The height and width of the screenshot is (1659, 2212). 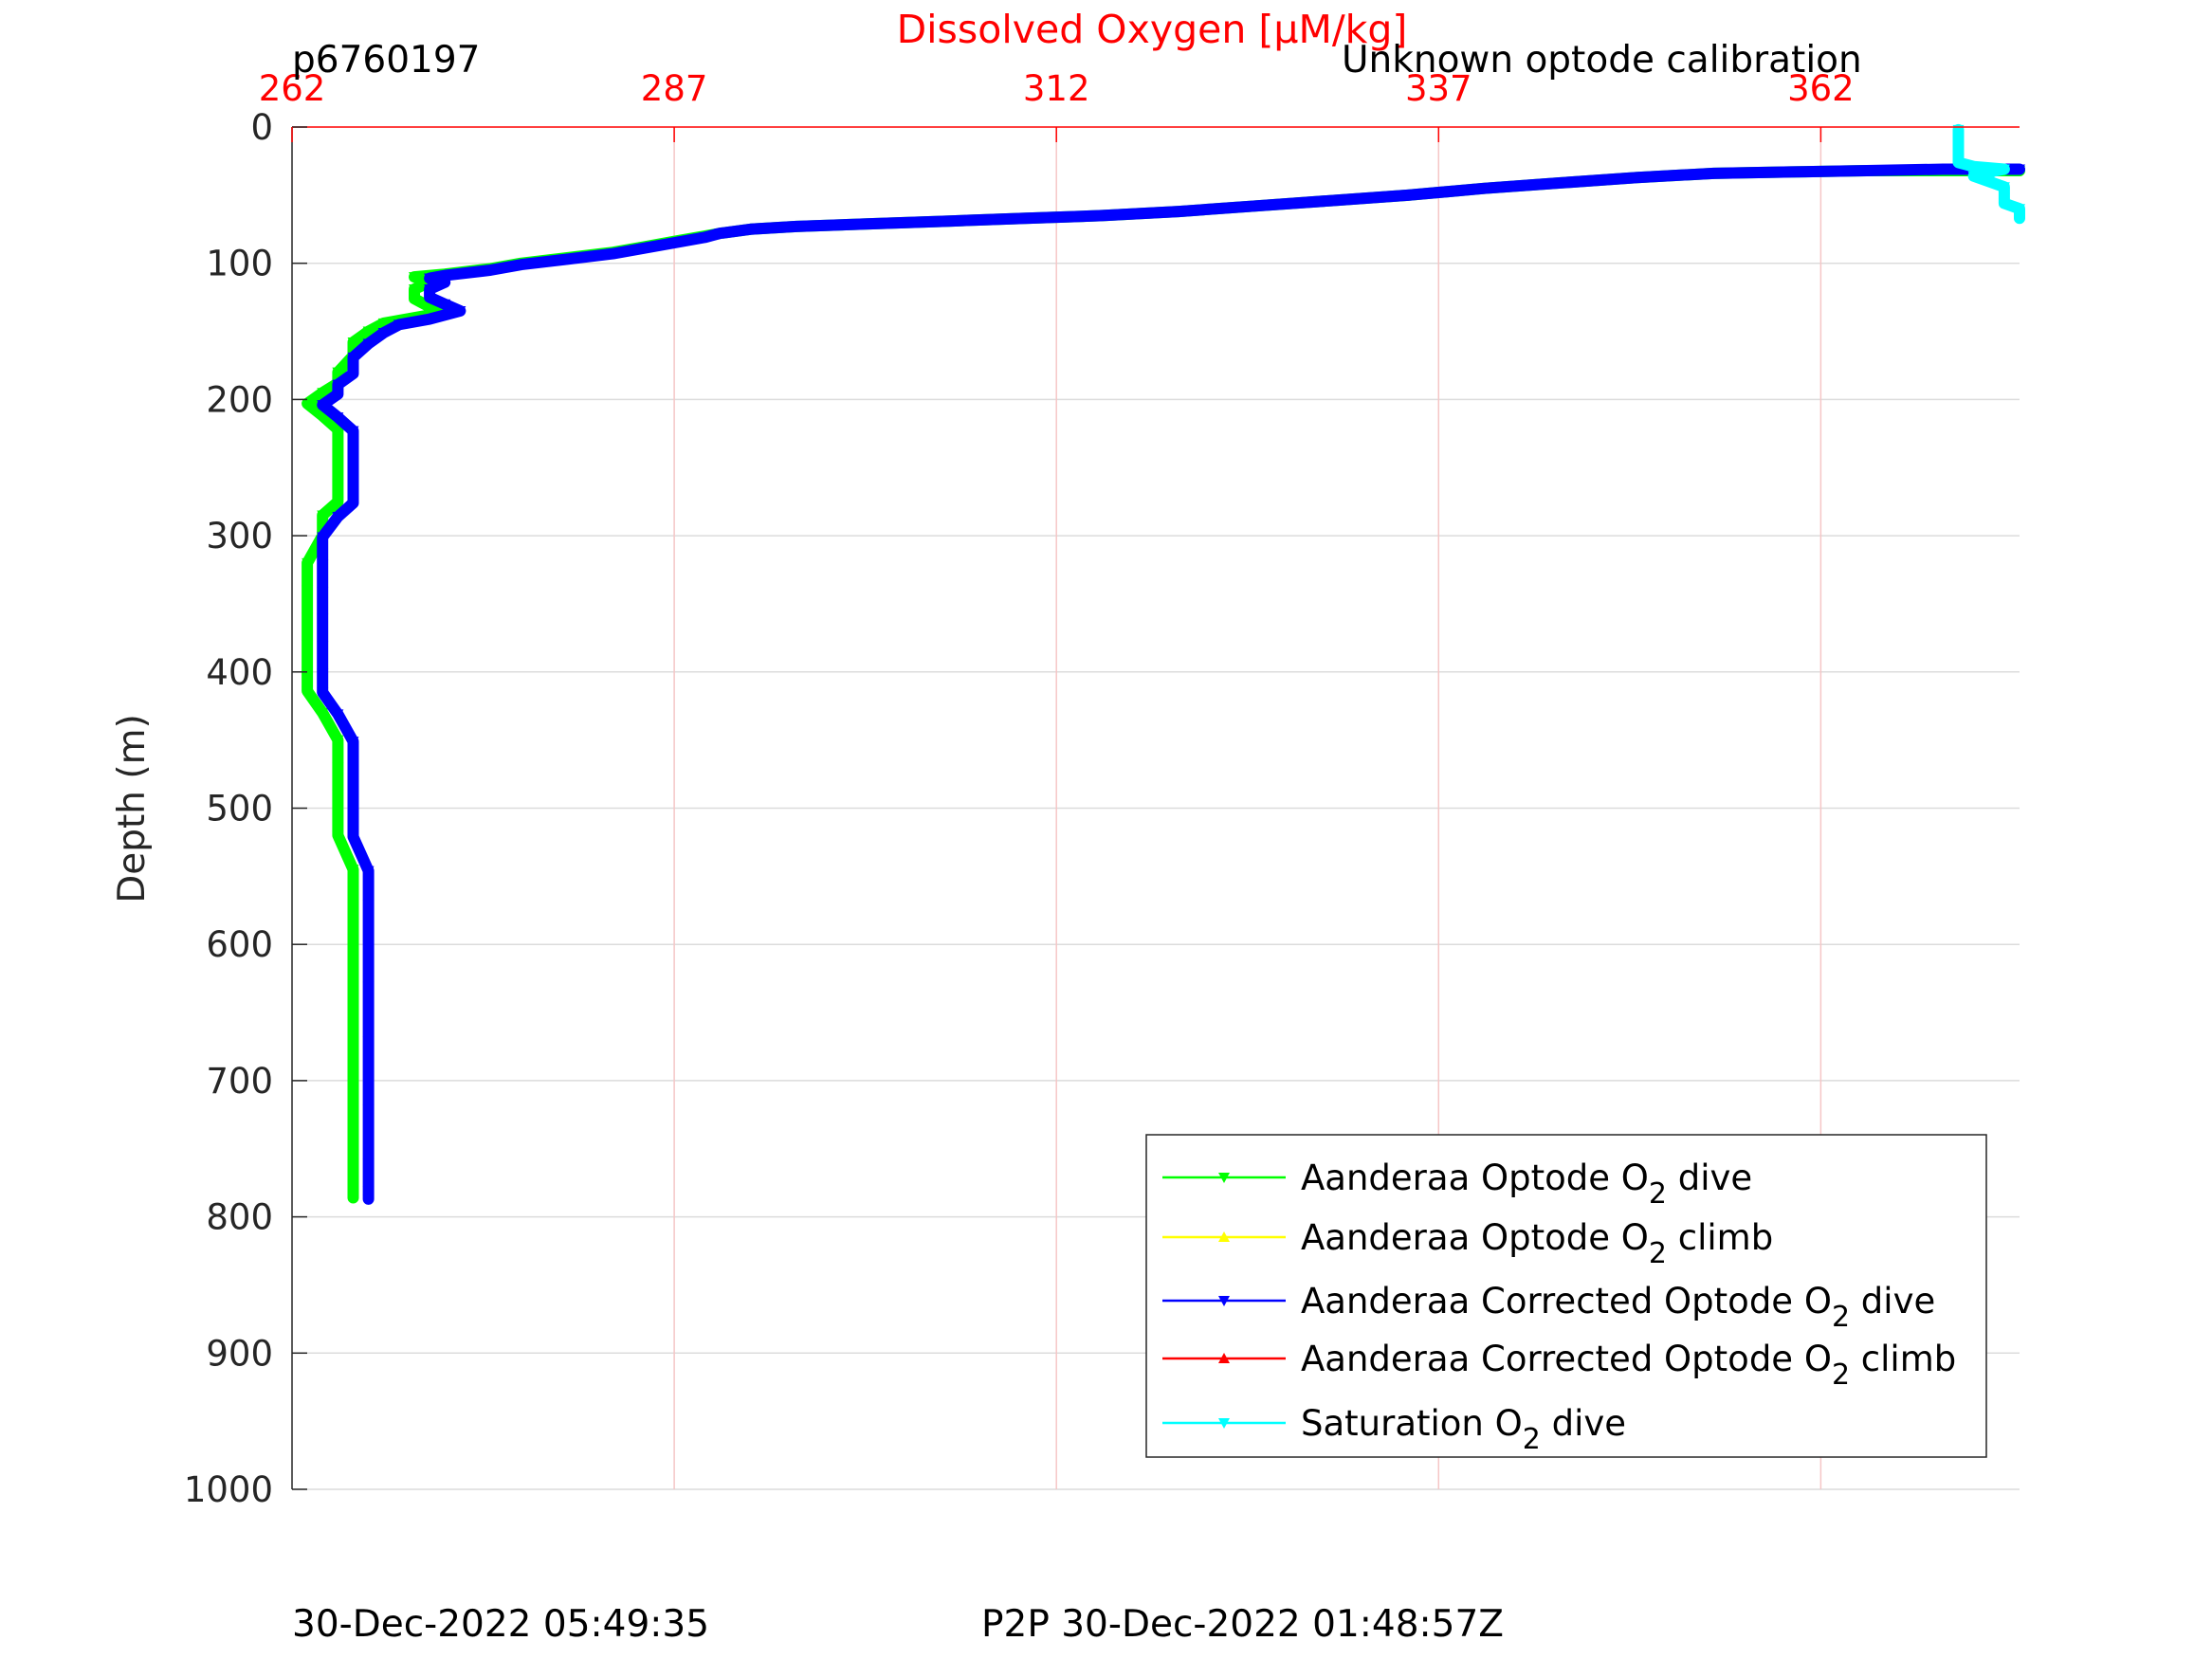 I want to click on y-tick-label: 300, so click(x=239, y=536).